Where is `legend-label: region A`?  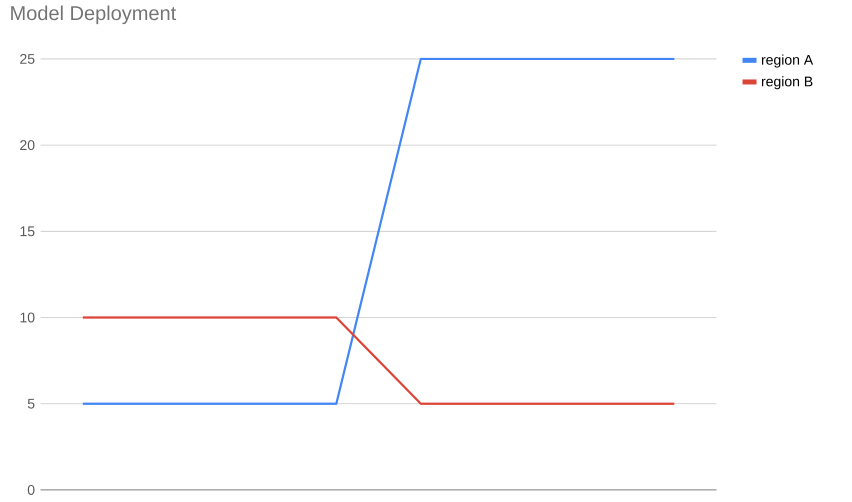 legend-label: region A is located at coordinates (788, 61).